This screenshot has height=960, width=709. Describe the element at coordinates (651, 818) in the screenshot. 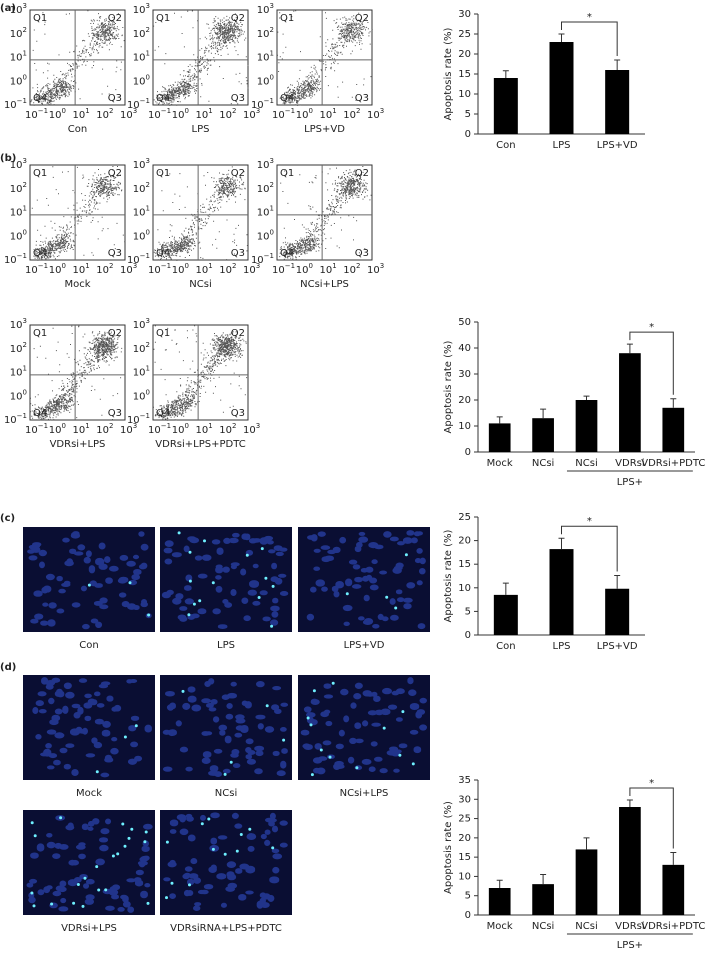

I see `significance-bracket` at that location.